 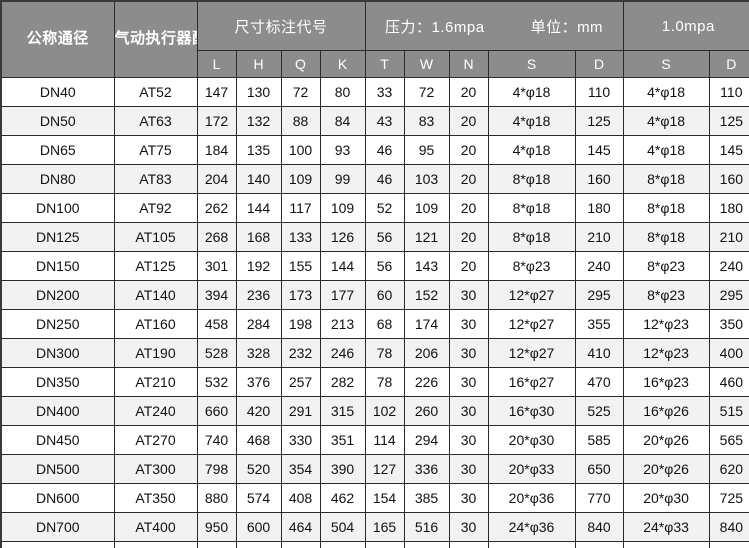 What do you see at coordinates (57, 208) in the screenshot?
I see `cell-nominal-diameter: DN100` at bounding box center [57, 208].